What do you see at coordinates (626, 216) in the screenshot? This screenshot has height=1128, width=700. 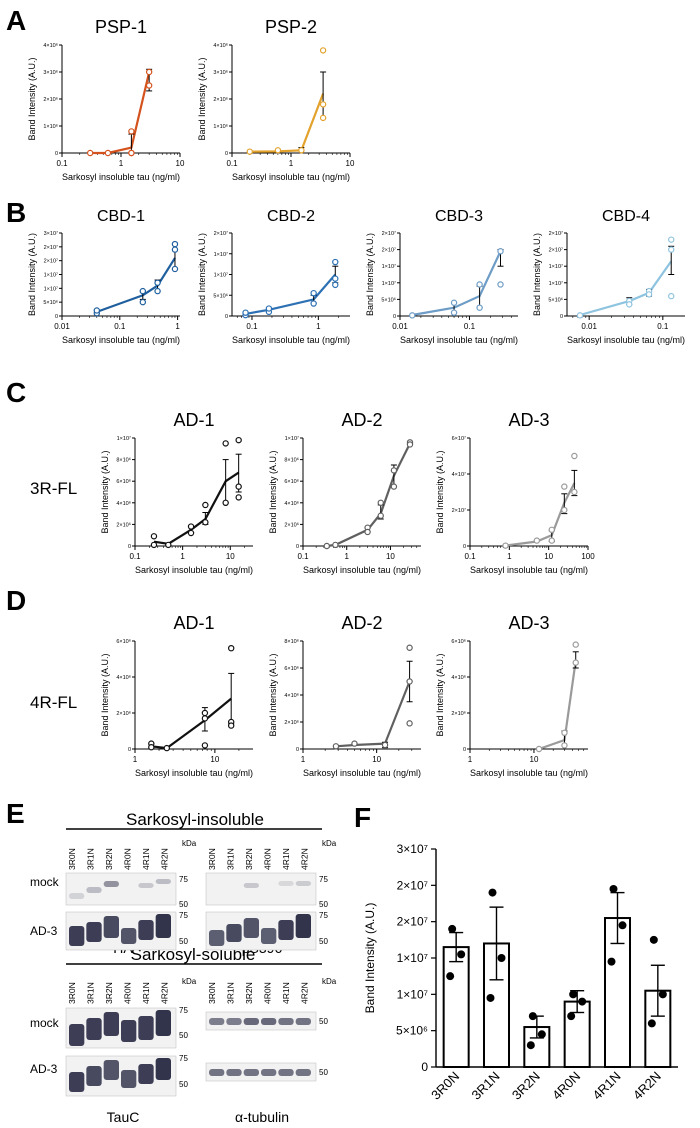 I see `chart-title: CBD-4` at bounding box center [626, 216].